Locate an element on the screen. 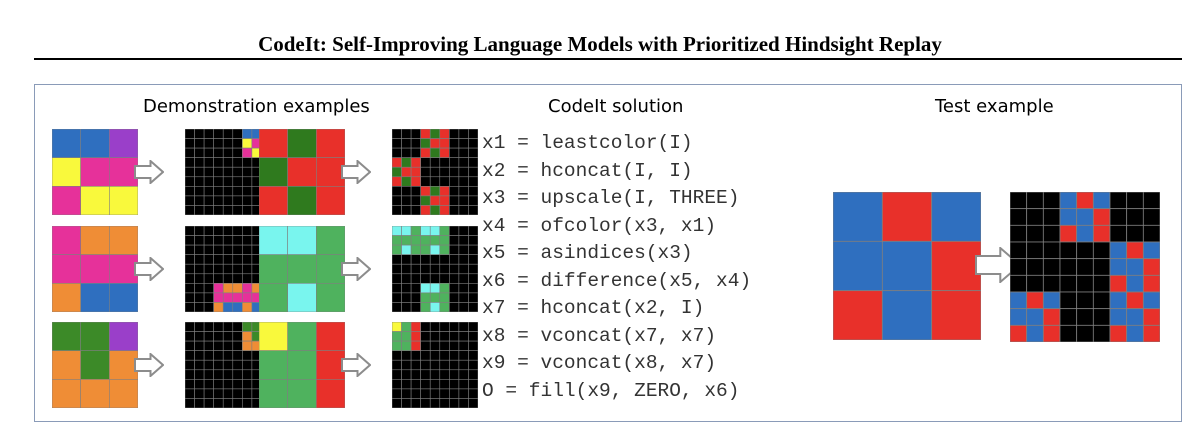 This screenshot has height=443, width=1200. test-input-grid-cell is located at coordinates (907, 217).